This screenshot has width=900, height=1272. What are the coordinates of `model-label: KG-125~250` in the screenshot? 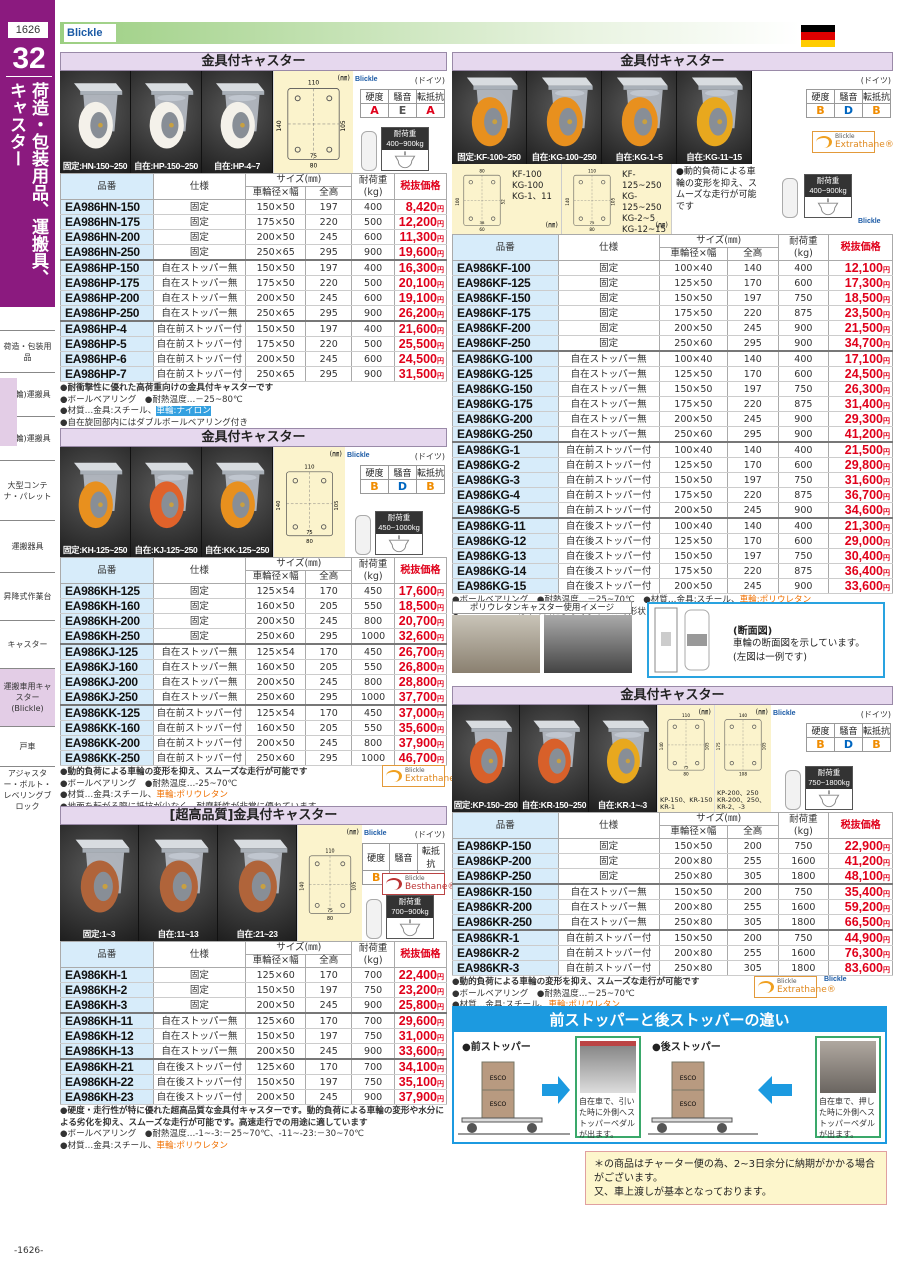 It's located at (642, 202).